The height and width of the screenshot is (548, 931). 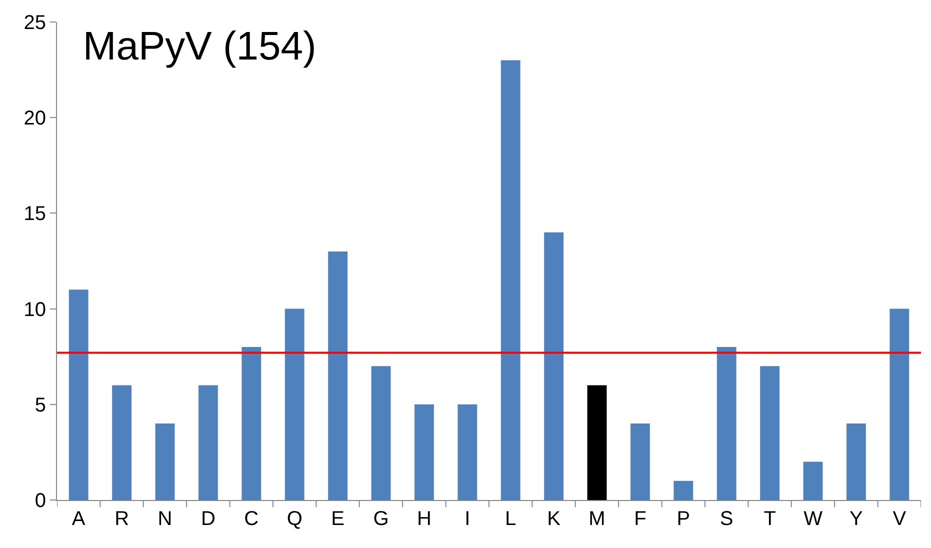 What do you see at coordinates (856, 519) in the screenshot?
I see `x-tick-label: Y` at bounding box center [856, 519].